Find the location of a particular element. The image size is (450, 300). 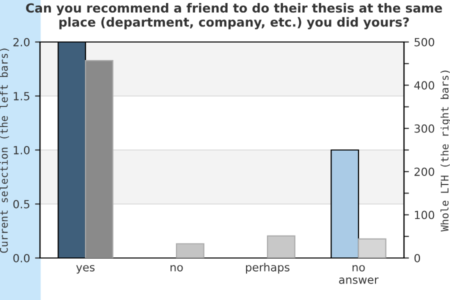

x-tick-label: perhaps is located at coordinates (268, 268).